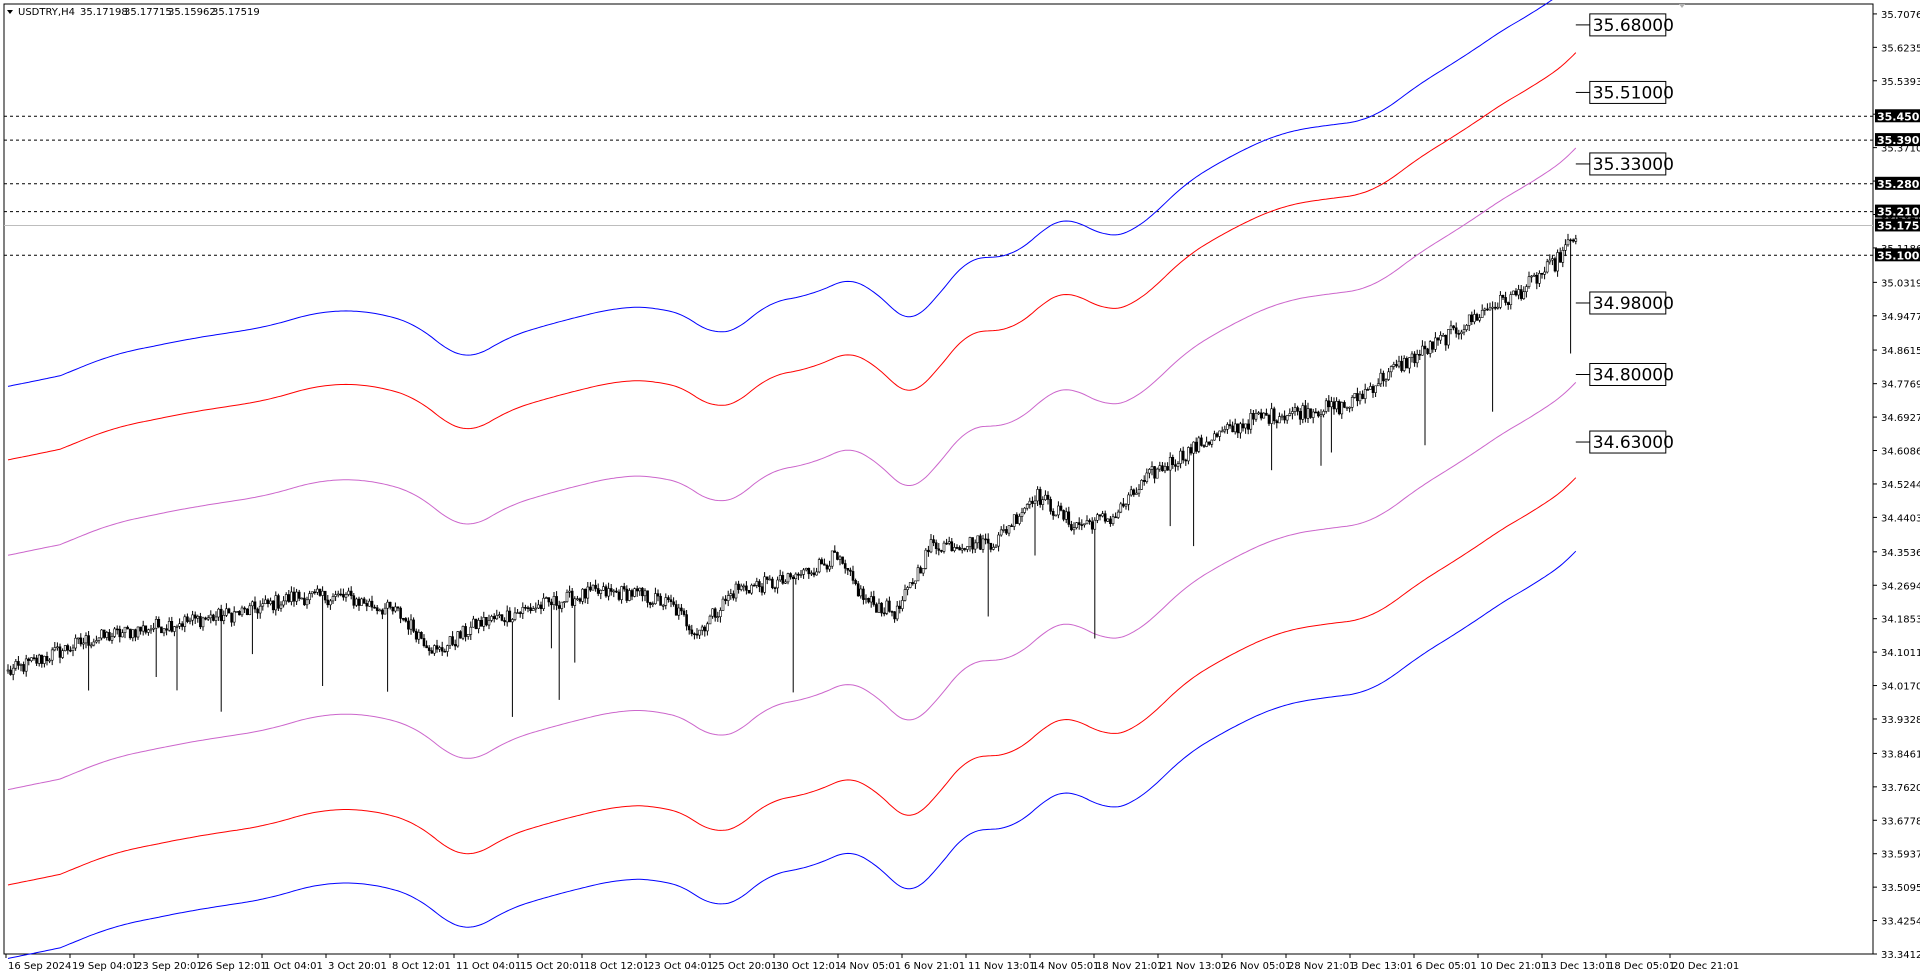 Image resolution: width=1920 pixels, height=976 pixels. I want to click on band-label-text: 34.80000, so click(1633, 375).